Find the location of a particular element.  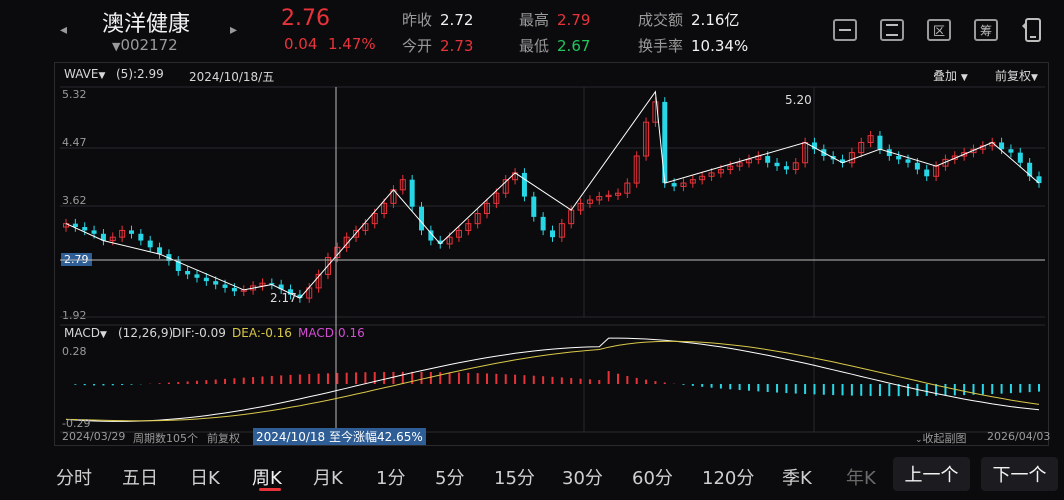

y-tick: 4.47 is located at coordinates (74, 142).